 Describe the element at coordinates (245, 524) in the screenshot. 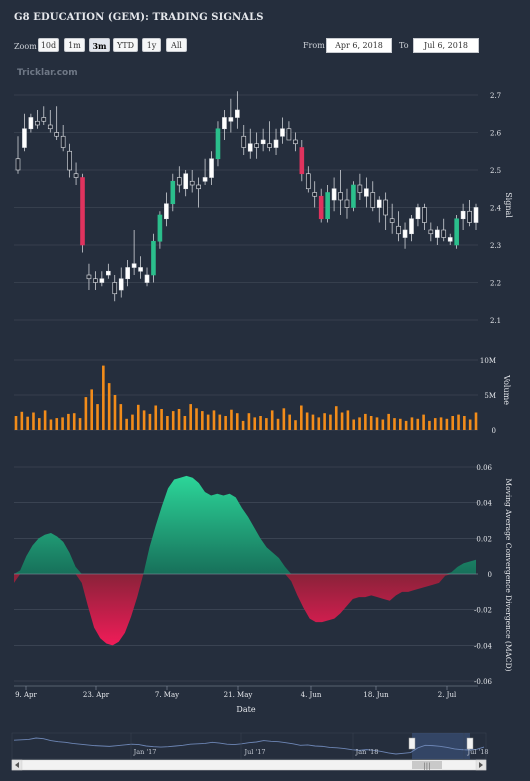

I see `macd-positive-area` at that location.